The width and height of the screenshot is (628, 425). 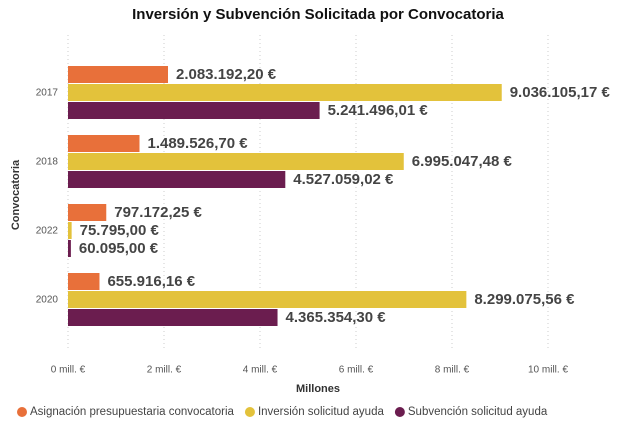 I want to click on x-tick-label: 0 mill. €, so click(x=68, y=370).